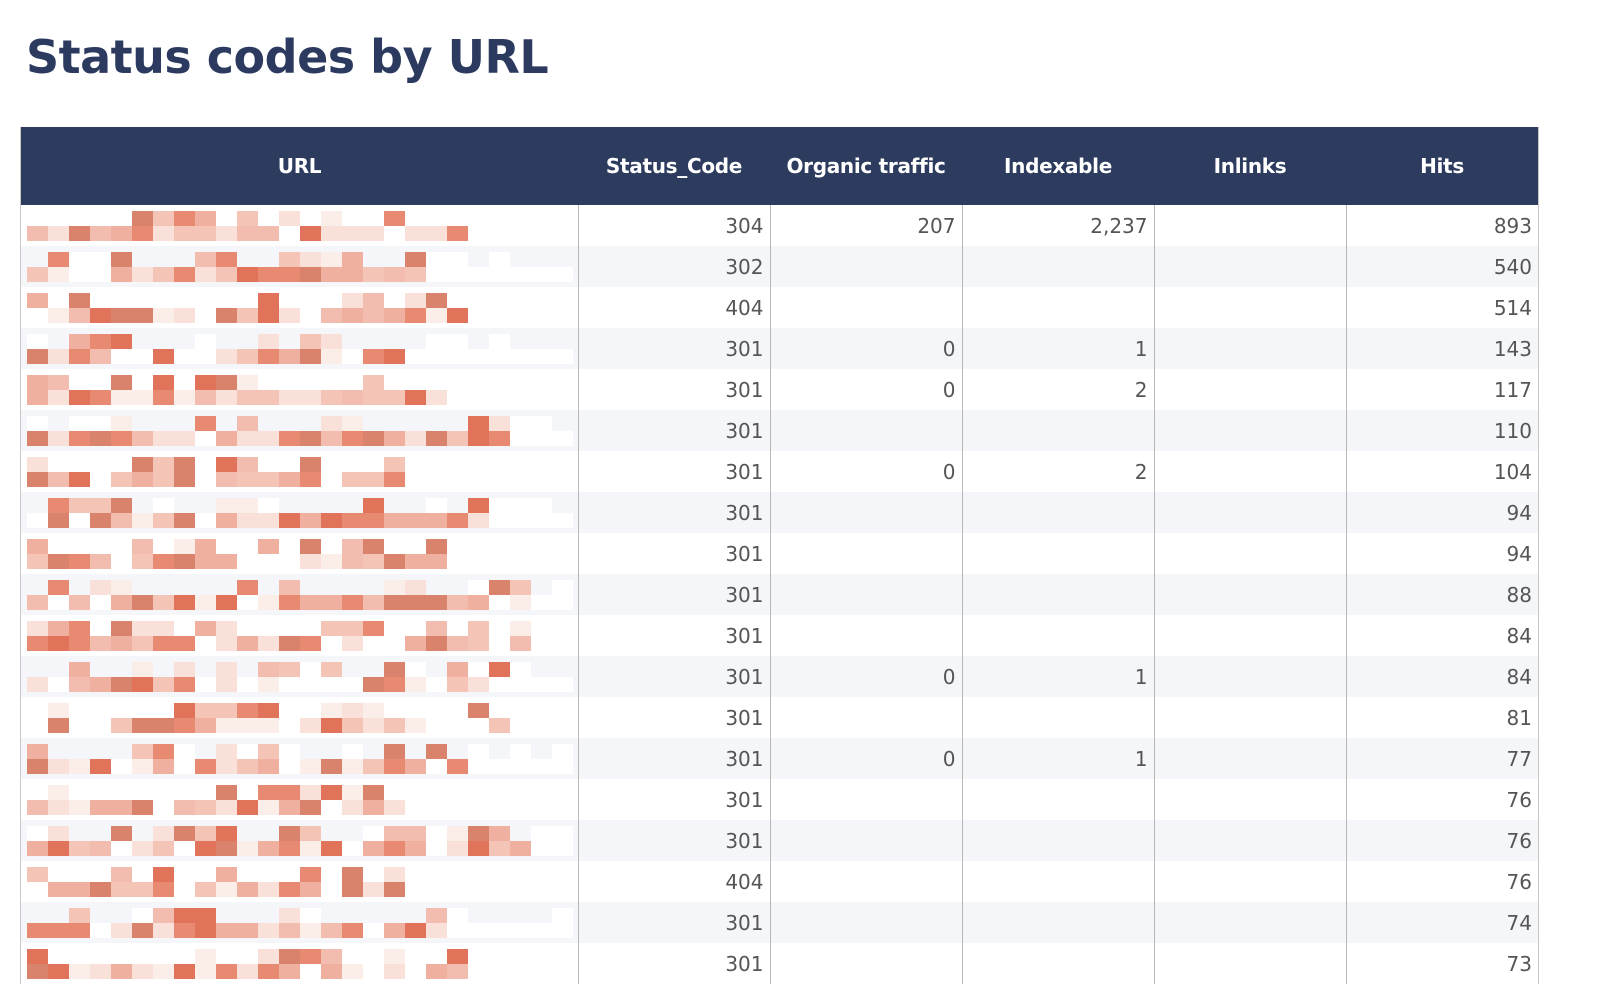  What do you see at coordinates (779, 307) in the screenshot?
I see `table-row: 404 514` at bounding box center [779, 307].